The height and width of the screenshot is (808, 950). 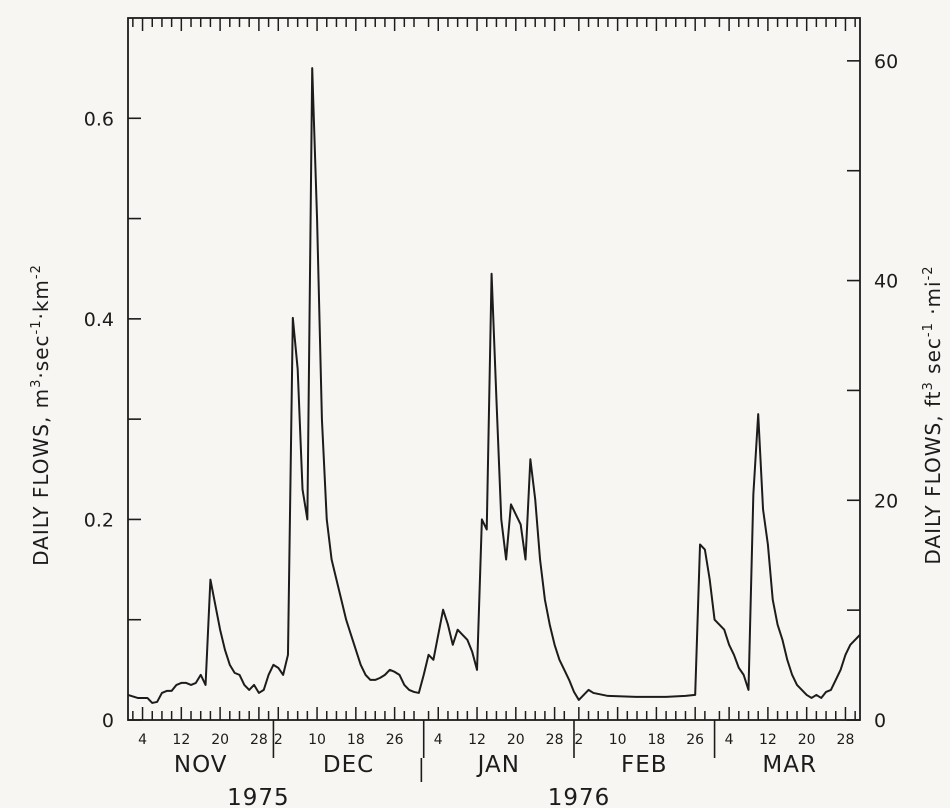 What do you see at coordinates (108, 721) in the screenshot?
I see `y-tick-label: 0` at bounding box center [108, 721].